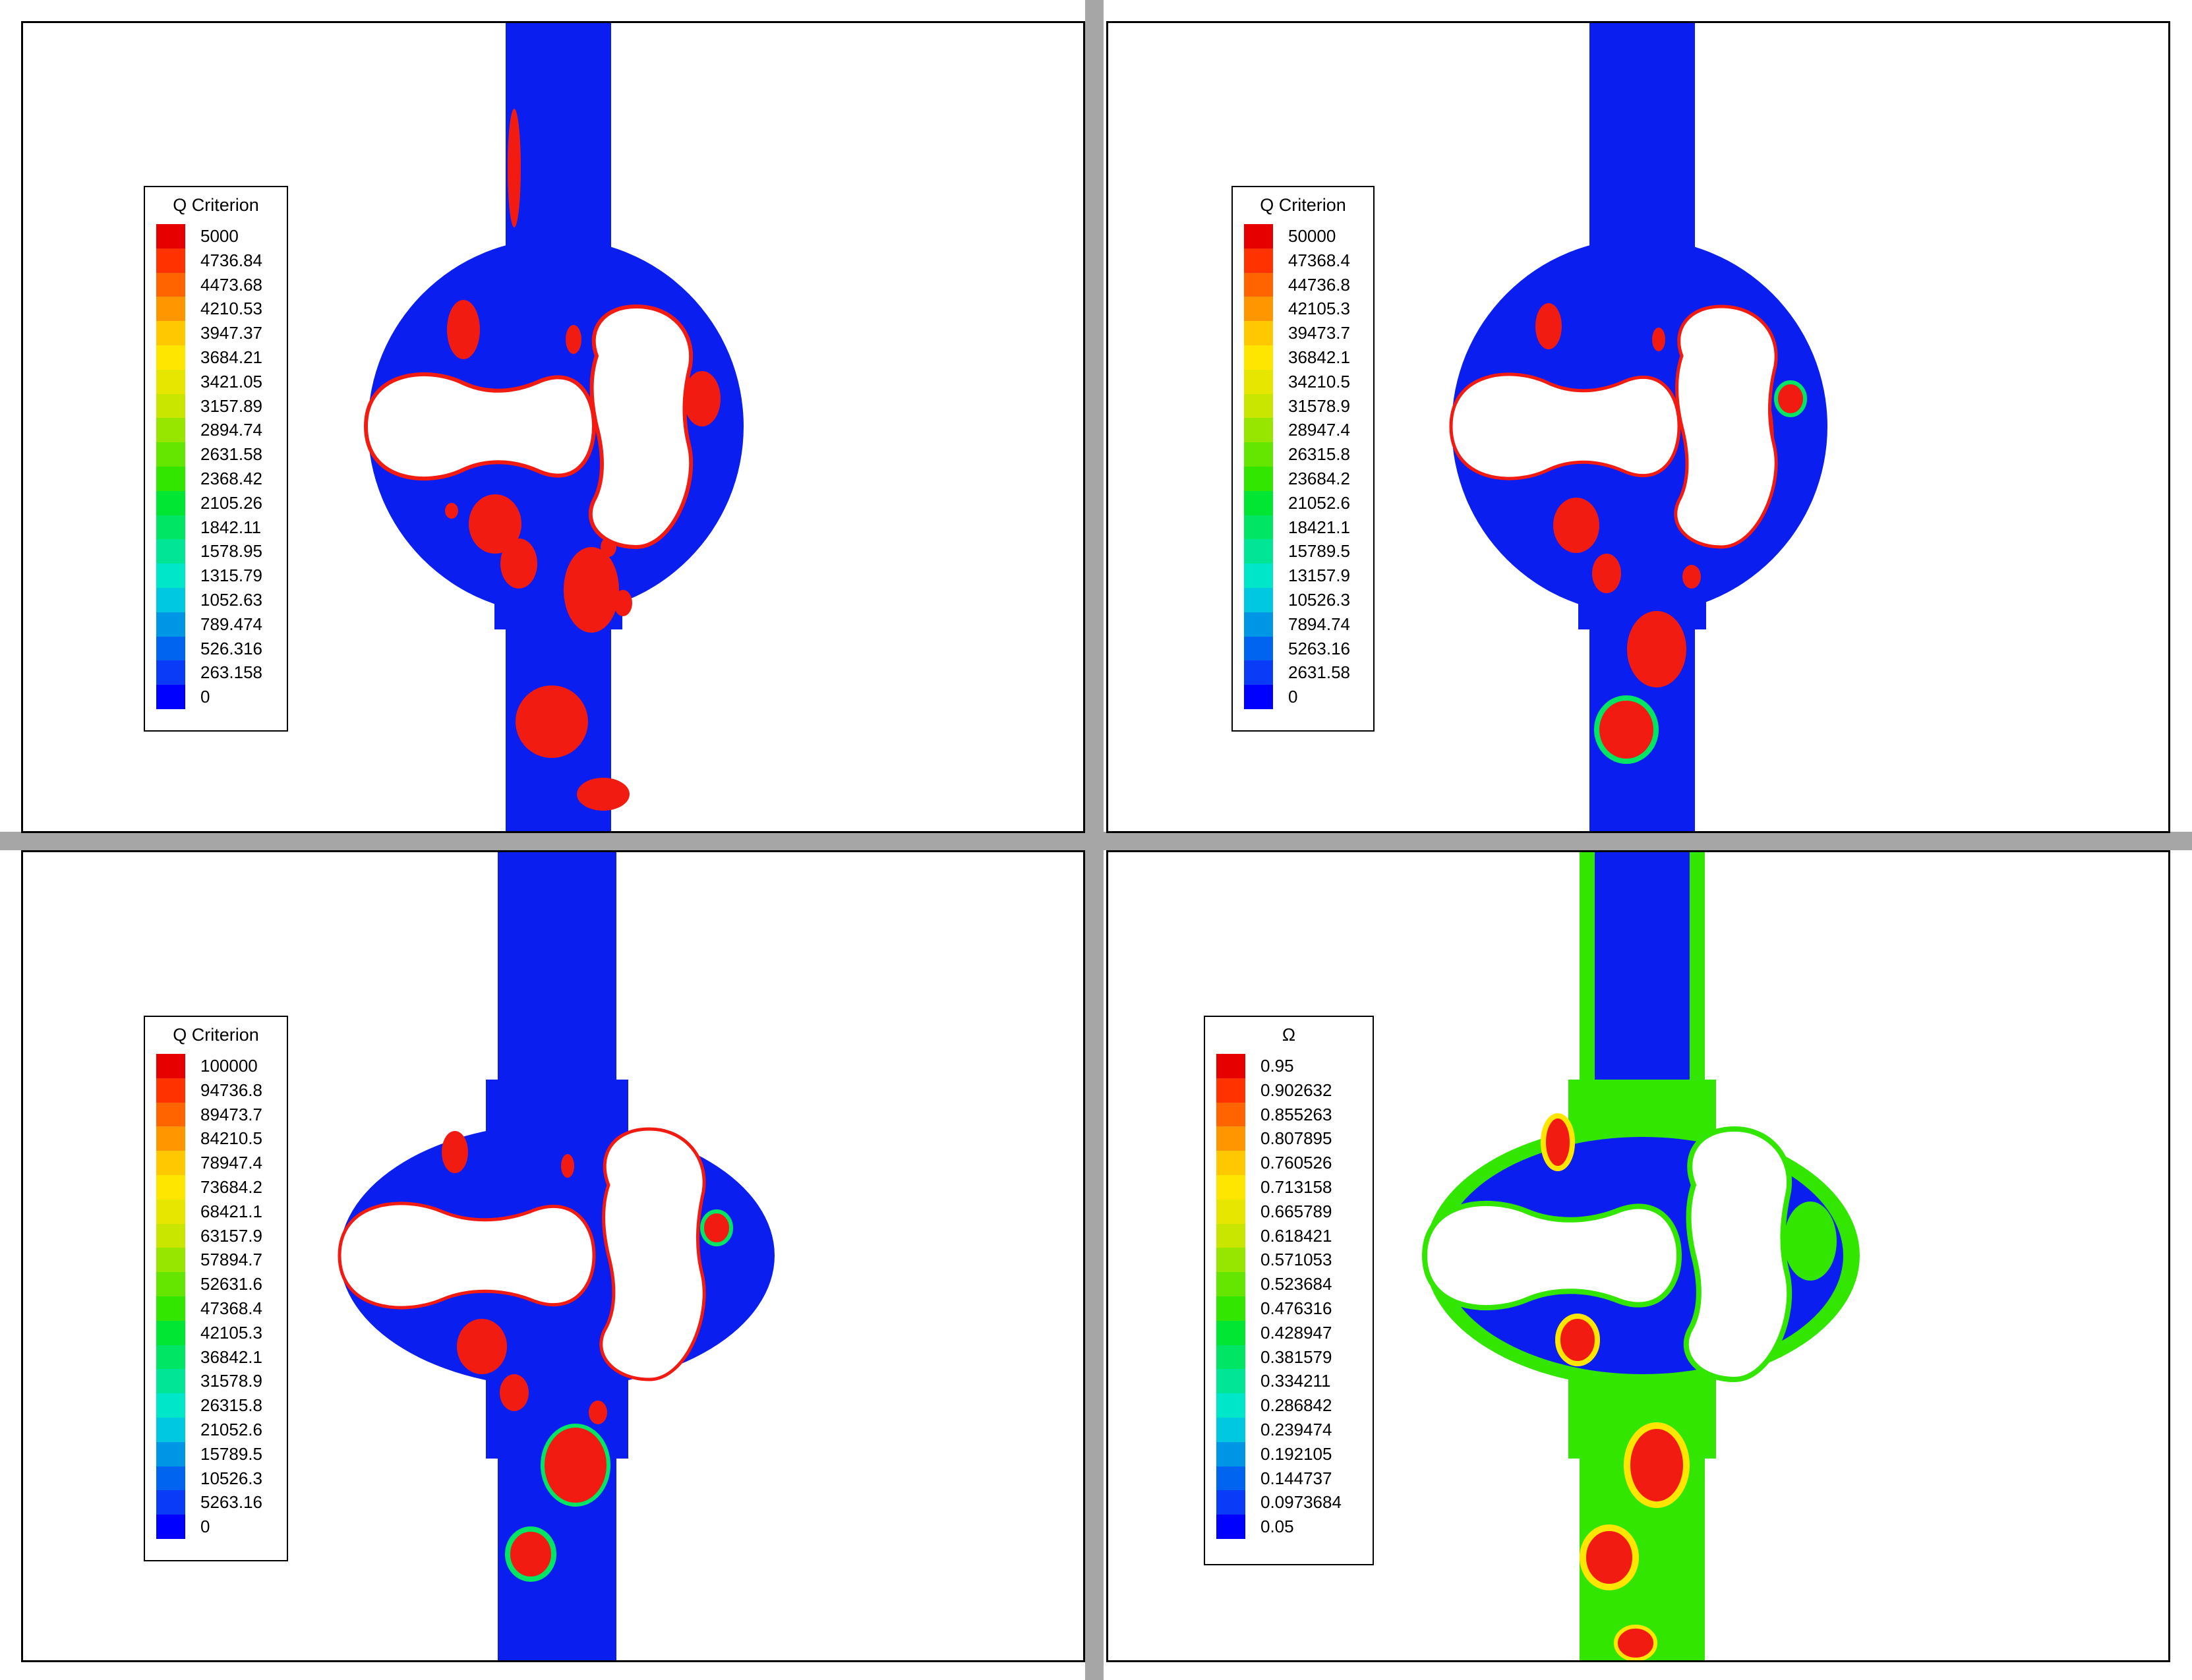 Image resolution: width=2192 pixels, height=1680 pixels. I want to click on legend-label: 0.807895, so click(1296, 1138).